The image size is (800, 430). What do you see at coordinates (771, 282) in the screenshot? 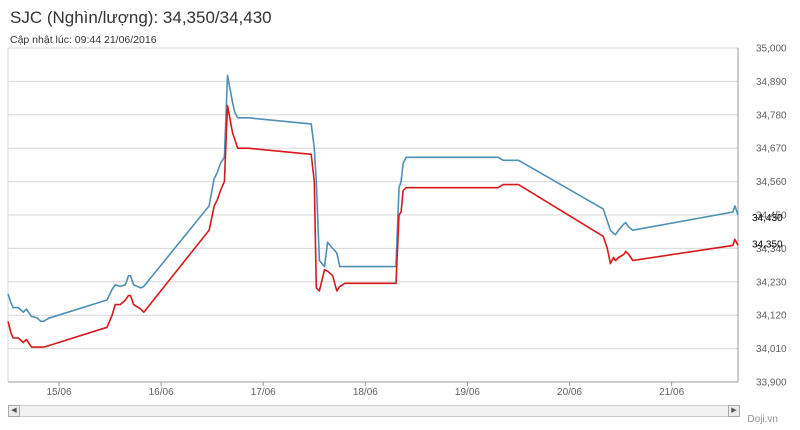
I see `y-tick-label: 34,230` at bounding box center [771, 282].